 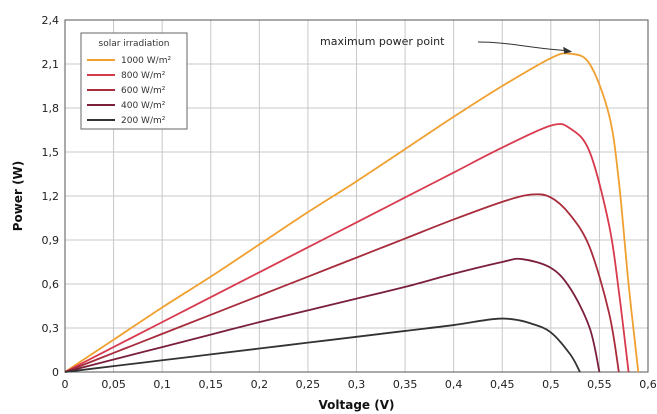 What do you see at coordinates (446, 44) in the screenshot?
I see `annotation: maximum power point` at bounding box center [446, 44].